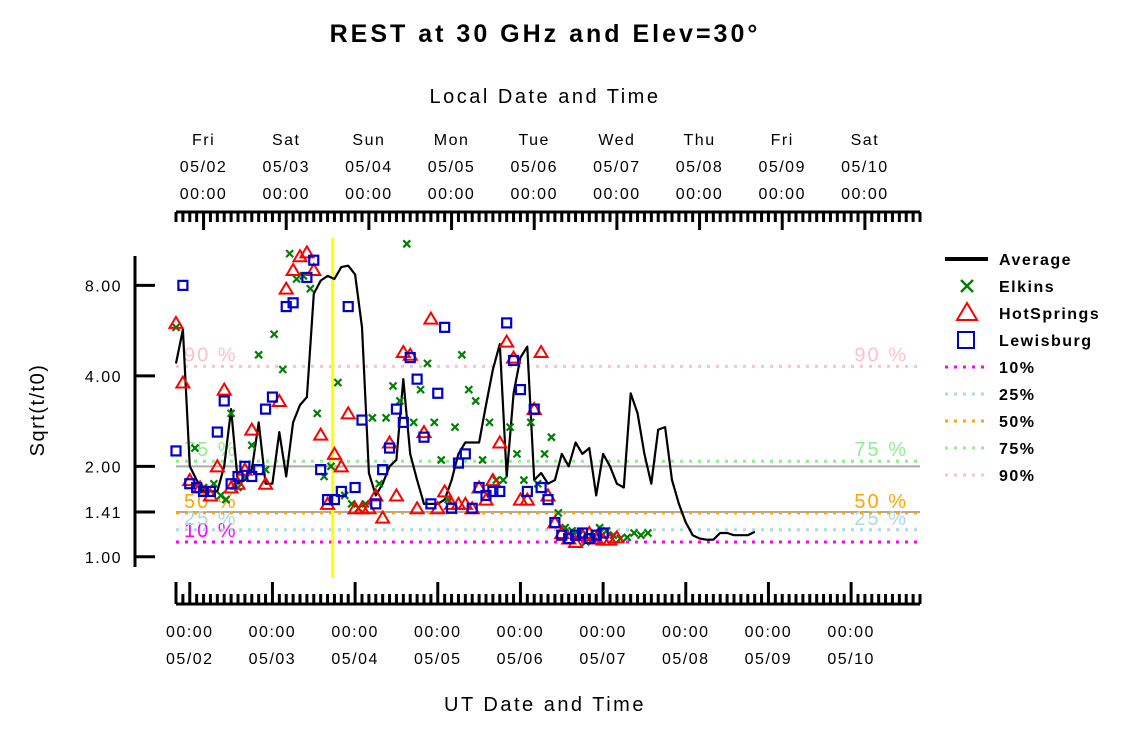 The height and width of the screenshot is (731, 1125). What do you see at coordinates (1046, 341) in the screenshot?
I see `legend-label: Lewisburg` at bounding box center [1046, 341].